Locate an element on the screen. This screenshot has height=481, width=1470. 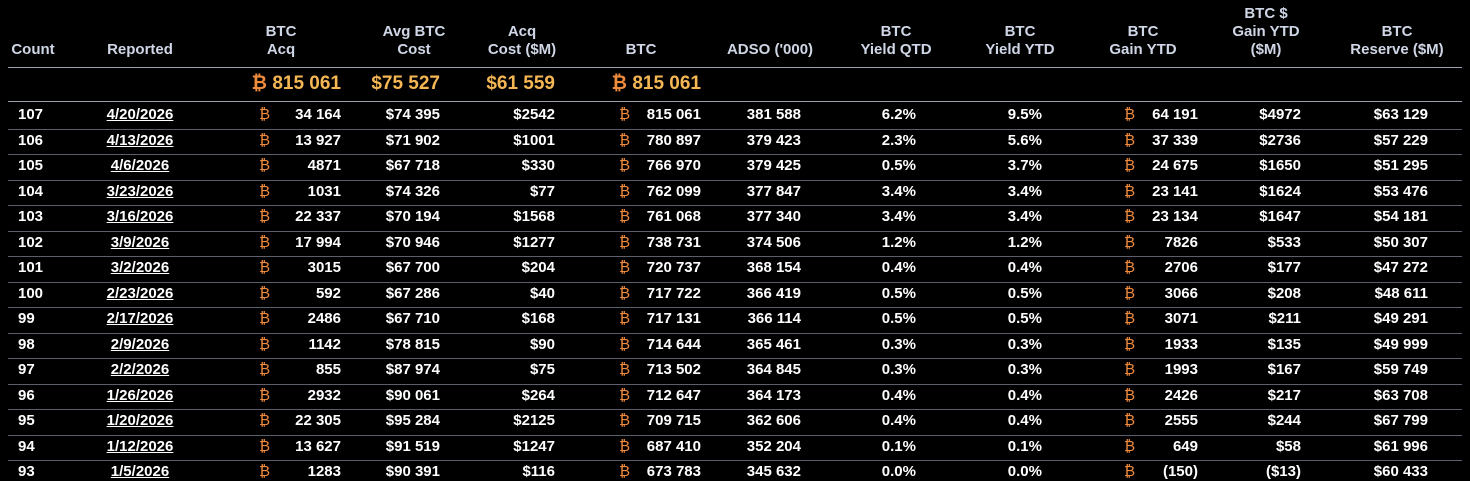
cell-yield-qtd: 3.4% is located at coordinates (898, 216).